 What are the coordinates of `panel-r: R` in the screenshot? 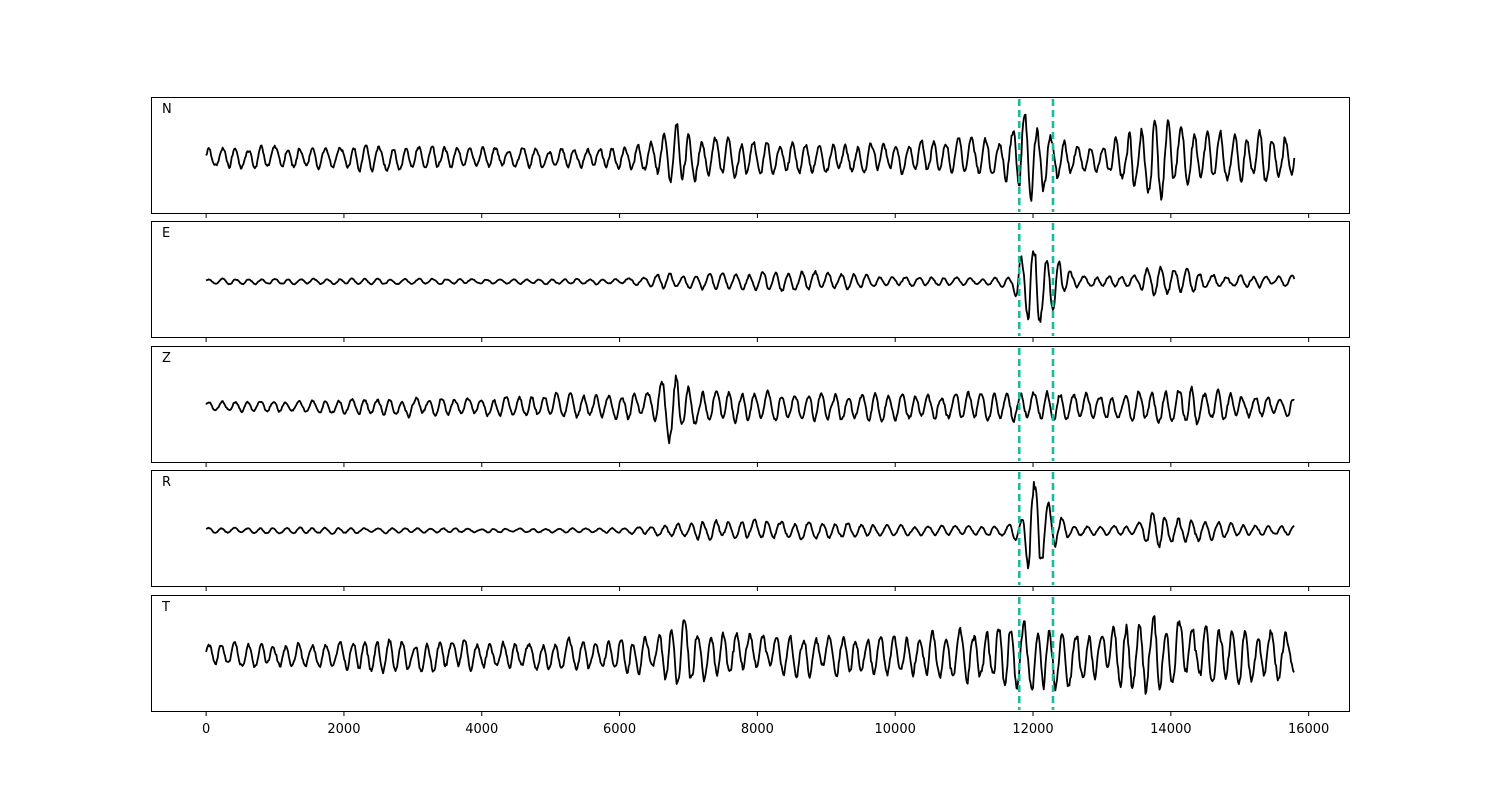 It's located at (750, 530).